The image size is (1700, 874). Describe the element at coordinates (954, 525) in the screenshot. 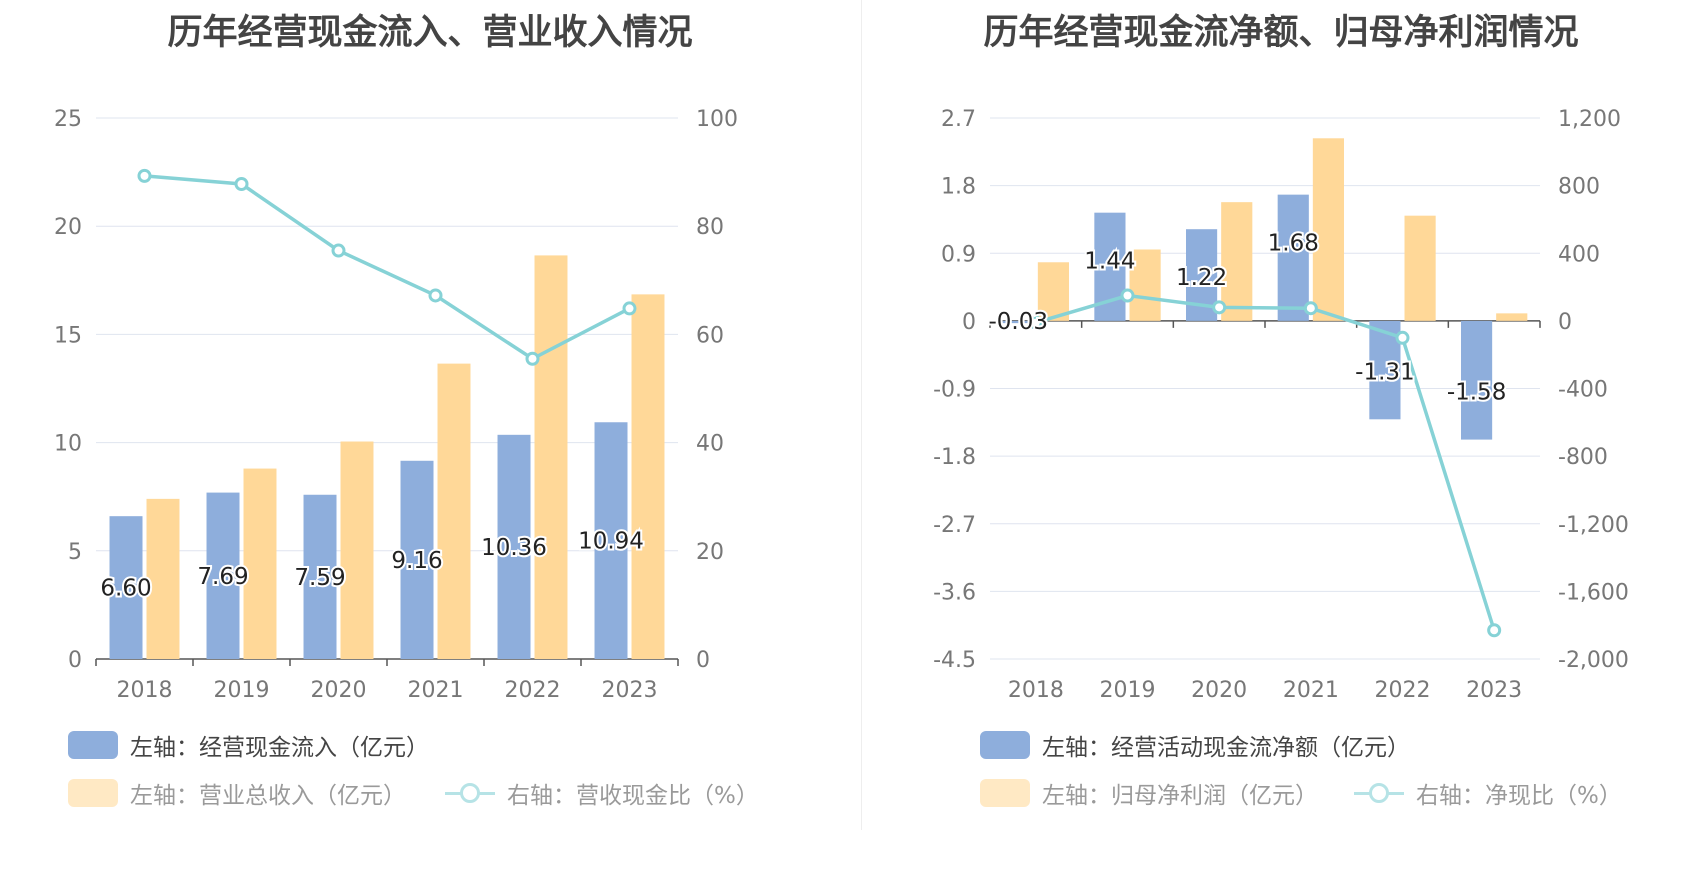

I see `y-tick-label-left: -2.7` at that location.